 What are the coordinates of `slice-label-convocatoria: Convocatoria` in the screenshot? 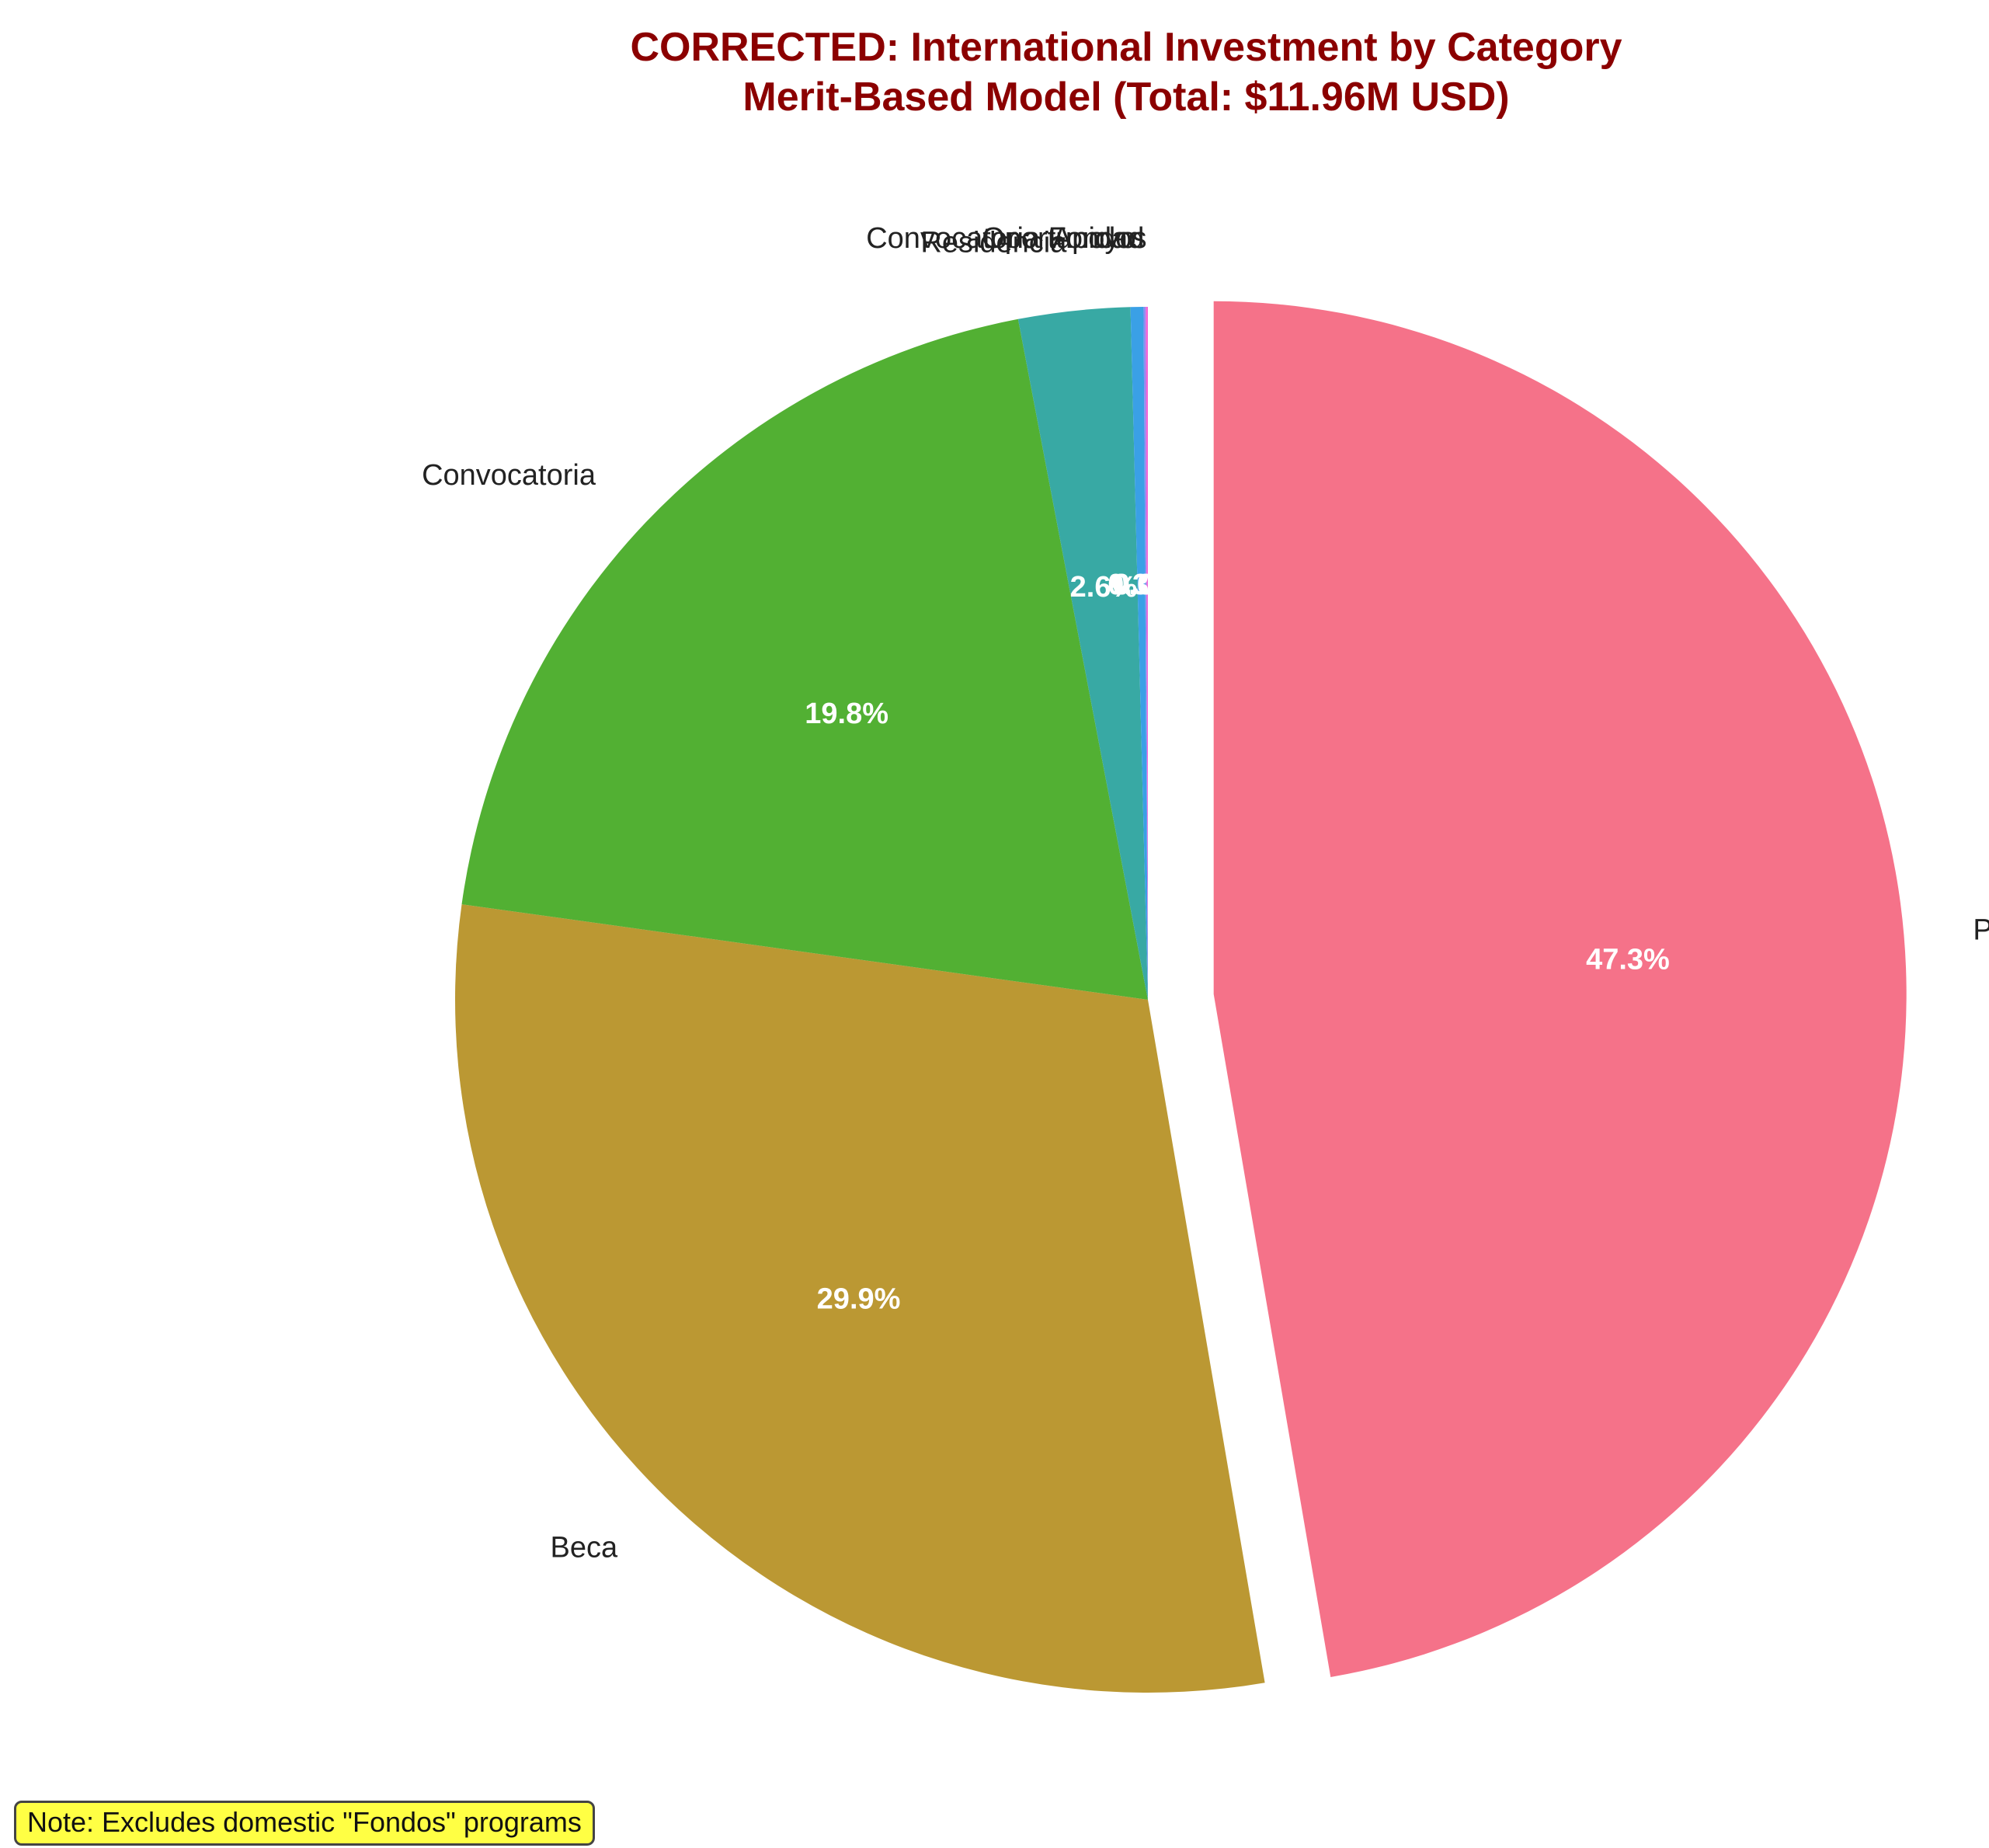 It's located at (509, 476).